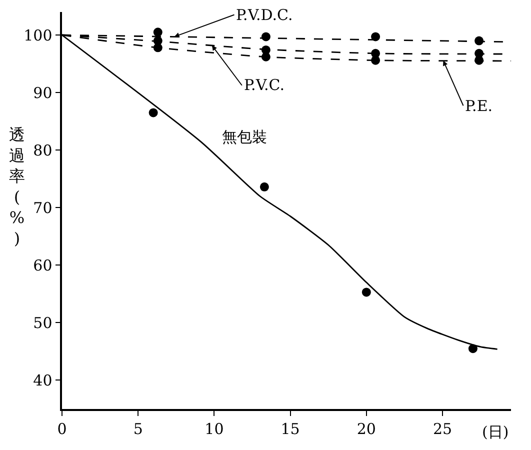 The image size is (531, 450). I want to click on x-tick-label: 0, so click(62, 429).